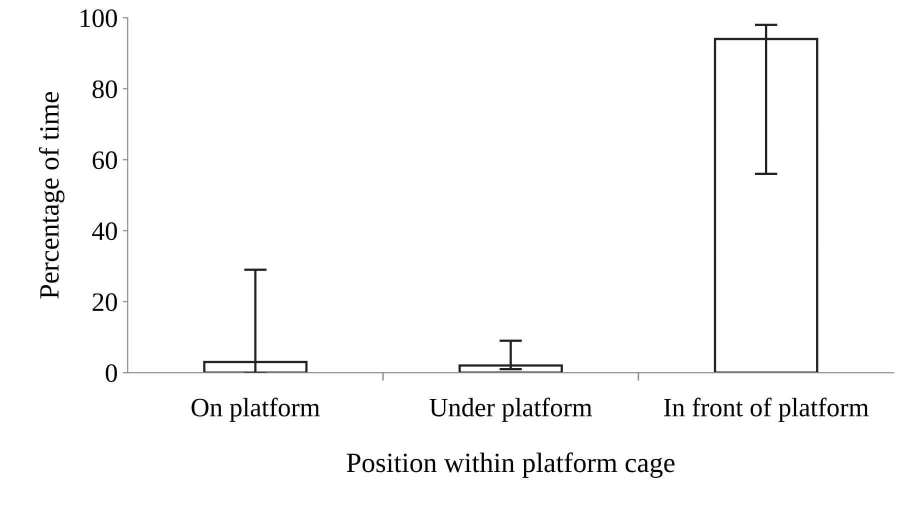 Image resolution: width=912 pixels, height=507 pixels. I want to click on x-tick-label: In front of platform, so click(766, 410).